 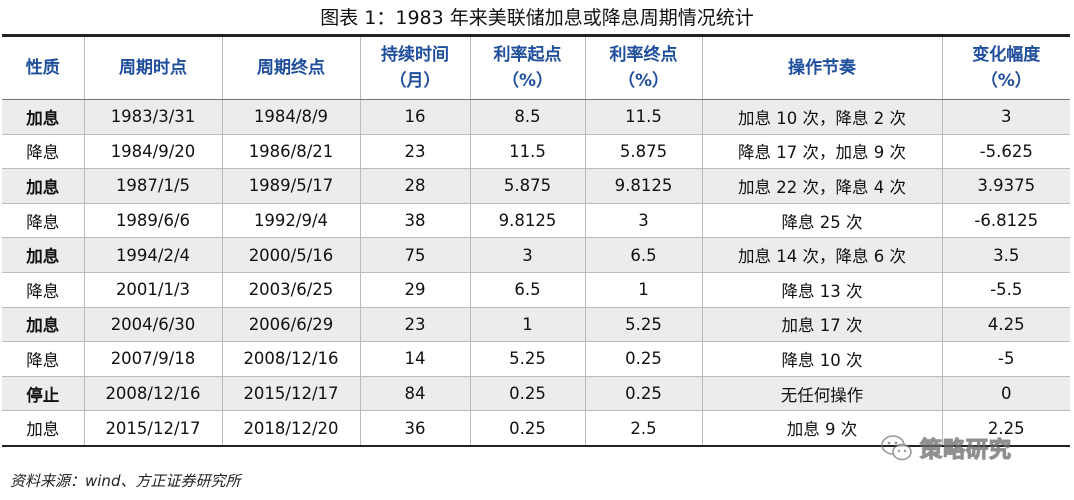 I want to click on table-cell: 5.25, so click(x=643, y=324).